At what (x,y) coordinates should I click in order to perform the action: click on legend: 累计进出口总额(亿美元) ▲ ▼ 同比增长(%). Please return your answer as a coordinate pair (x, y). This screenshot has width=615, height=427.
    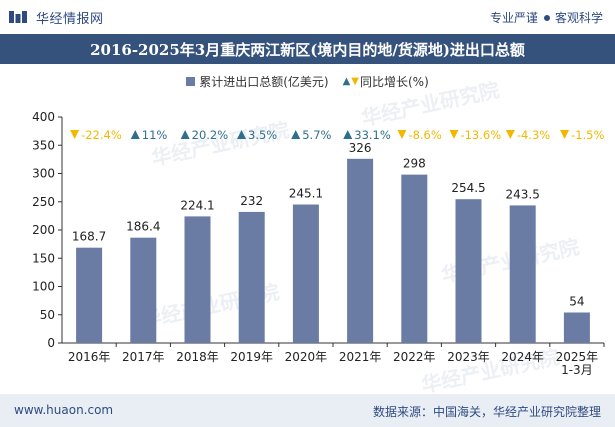
    Looking at the image, I should click on (307, 81).